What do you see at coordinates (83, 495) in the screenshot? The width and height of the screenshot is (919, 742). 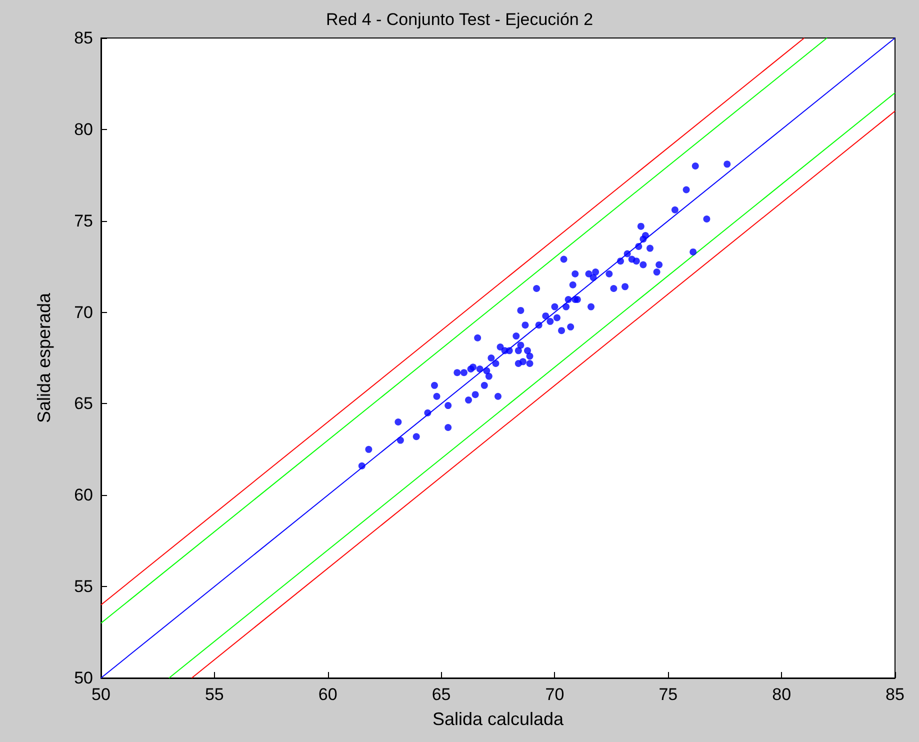 I see `y-tick-label: 60` at bounding box center [83, 495].